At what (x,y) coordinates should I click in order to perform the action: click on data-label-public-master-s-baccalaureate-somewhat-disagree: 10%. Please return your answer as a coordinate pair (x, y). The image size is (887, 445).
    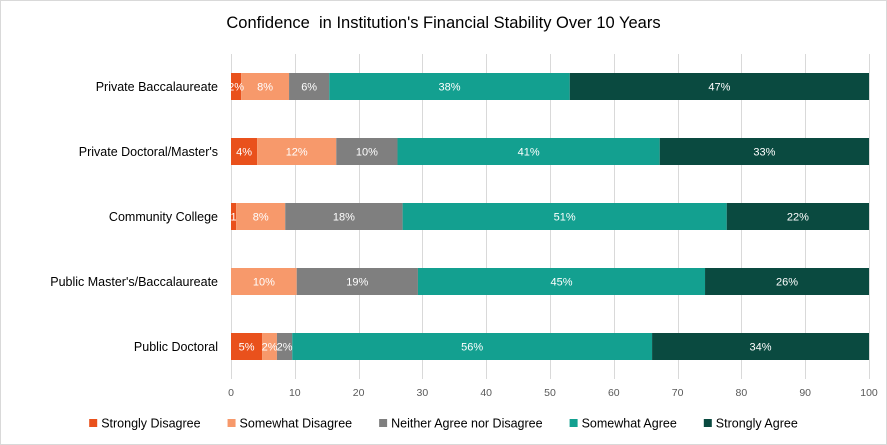
    Looking at the image, I should click on (264, 283).